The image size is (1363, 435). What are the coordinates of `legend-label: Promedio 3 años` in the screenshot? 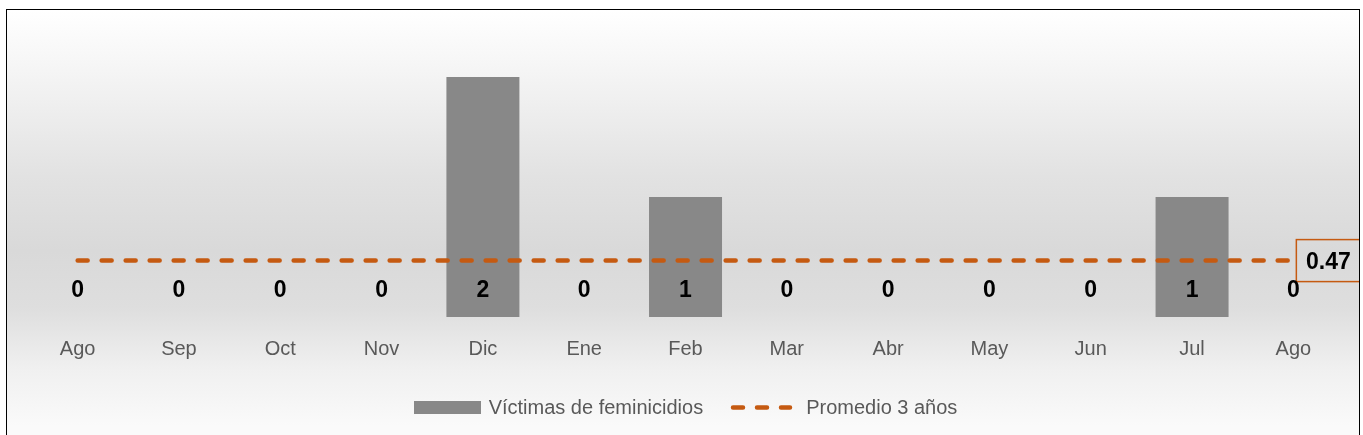 It's located at (882, 407).